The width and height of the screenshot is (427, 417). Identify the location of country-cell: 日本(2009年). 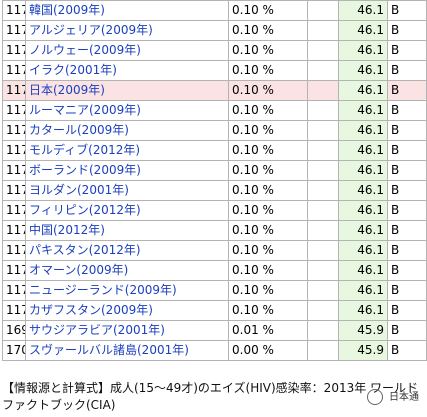
(127, 90).